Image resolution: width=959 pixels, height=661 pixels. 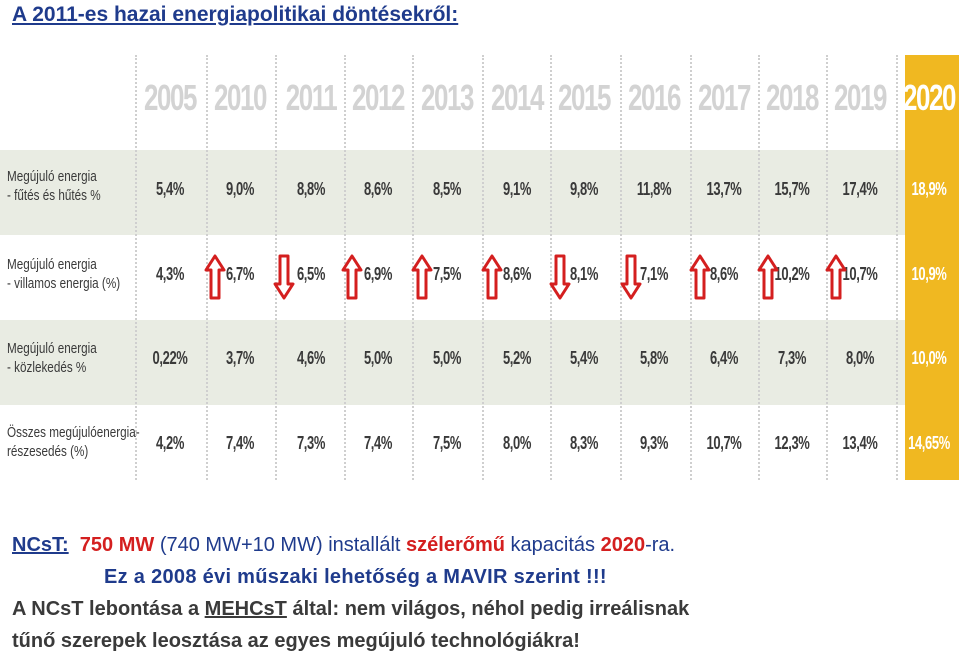 What do you see at coordinates (47, 367) in the screenshot?
I see `row-label-line: - közlekedés %` at bounding box center [47, 367].